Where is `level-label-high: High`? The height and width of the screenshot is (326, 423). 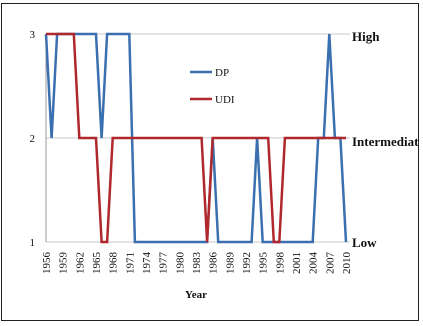
level-label-high: High is located at coordinates (366, 36).